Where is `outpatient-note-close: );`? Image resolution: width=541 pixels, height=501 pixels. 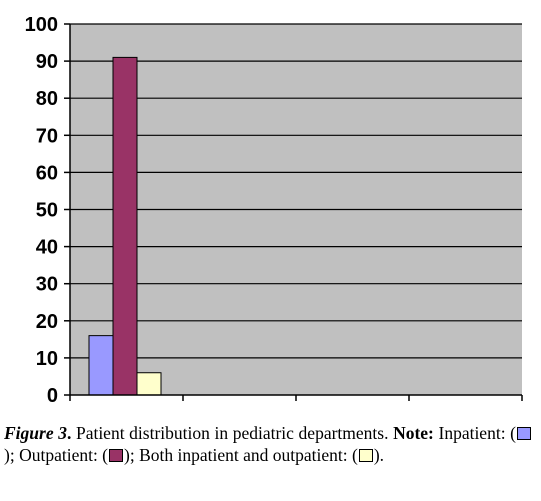 outpatient-note-close: ); is located at coordinates (132, 455).